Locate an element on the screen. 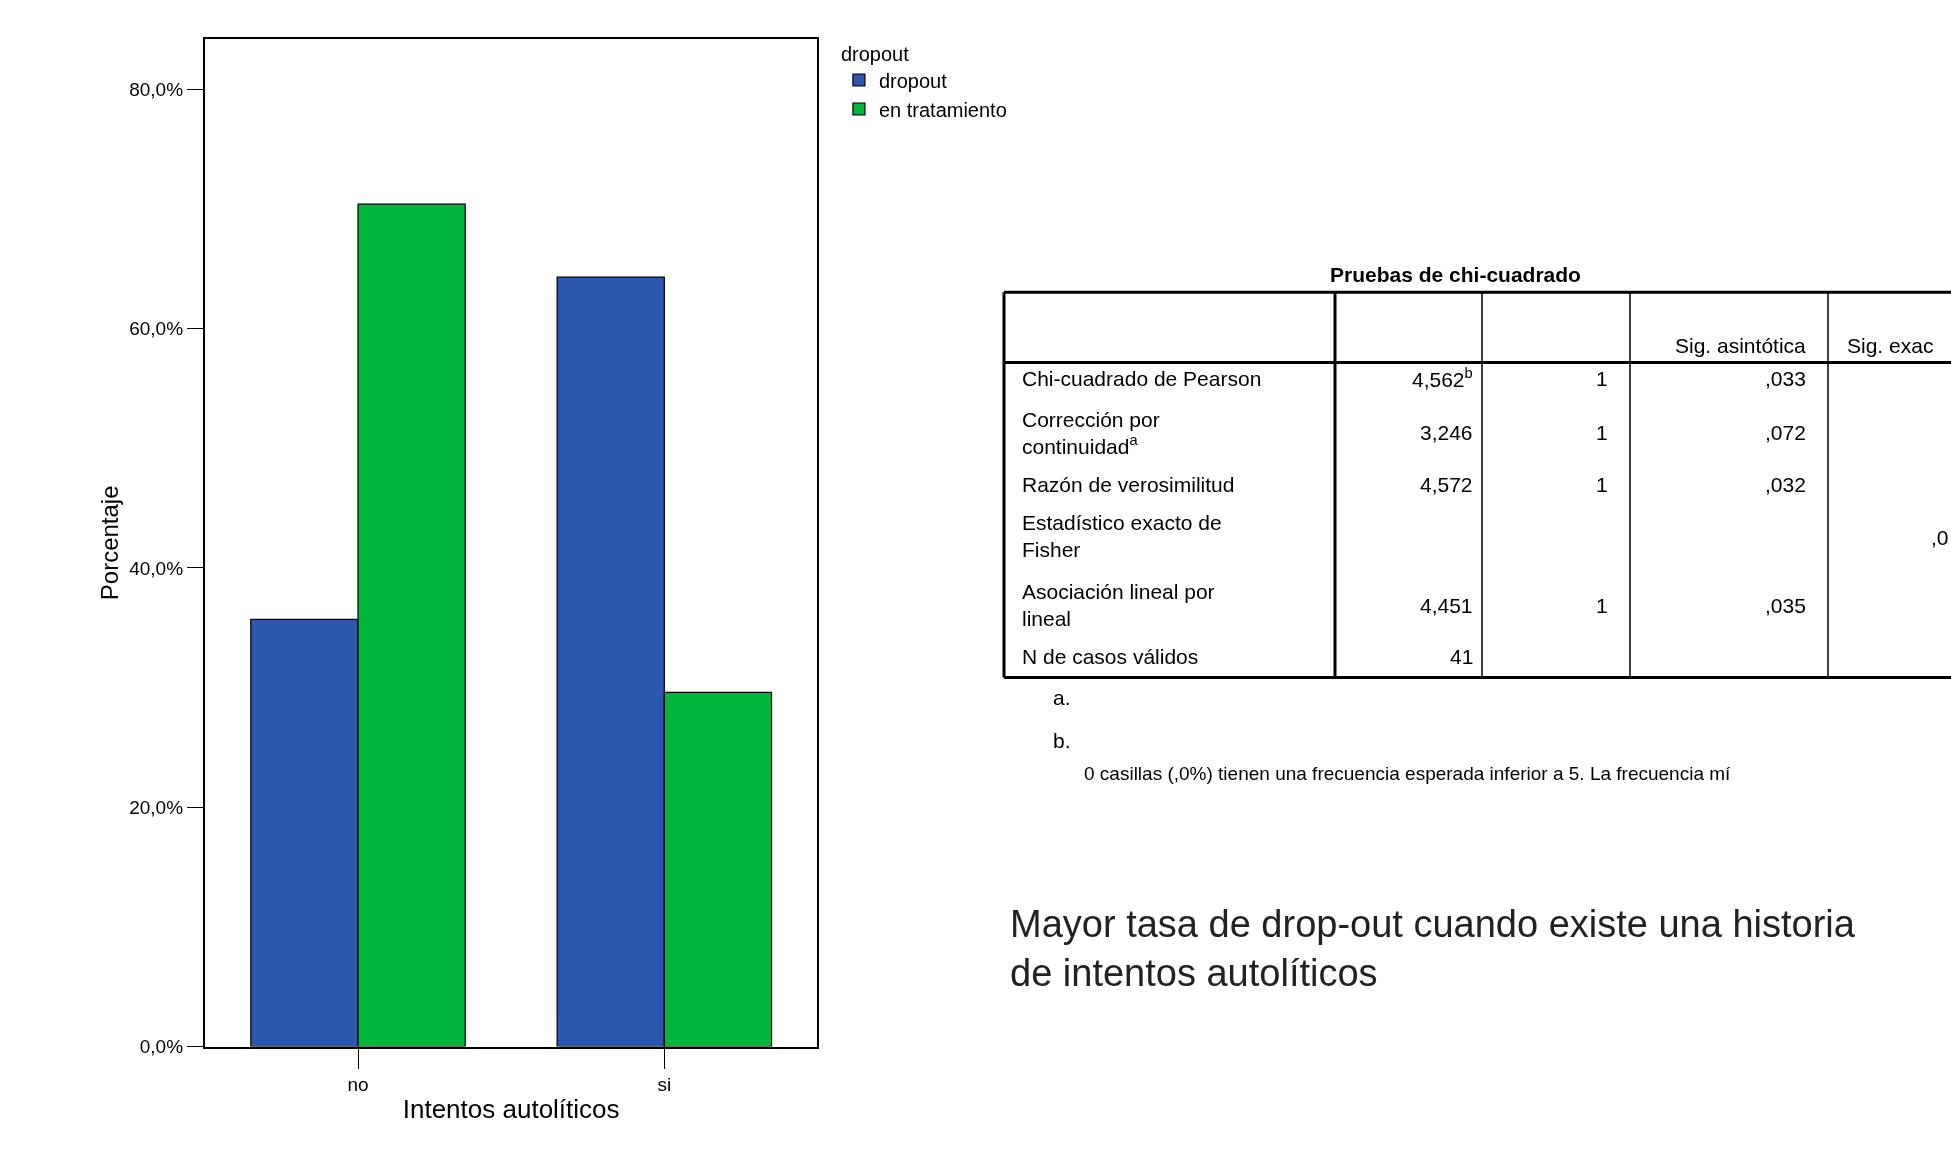  text: 4,451 is located at coordinates (1446, 605).